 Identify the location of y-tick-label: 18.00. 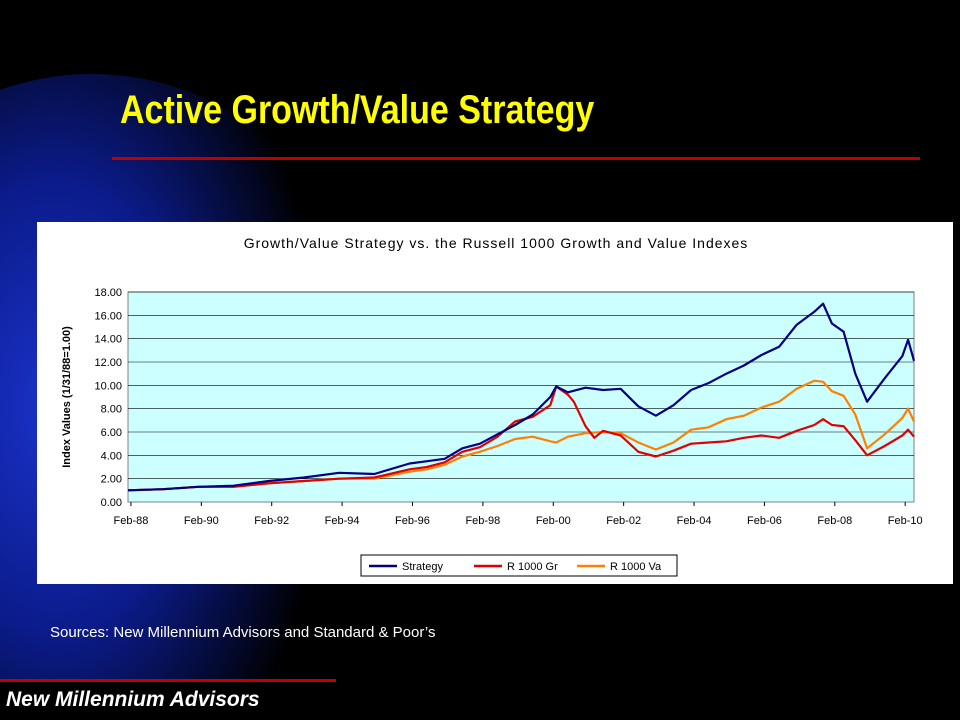
(108, 293).